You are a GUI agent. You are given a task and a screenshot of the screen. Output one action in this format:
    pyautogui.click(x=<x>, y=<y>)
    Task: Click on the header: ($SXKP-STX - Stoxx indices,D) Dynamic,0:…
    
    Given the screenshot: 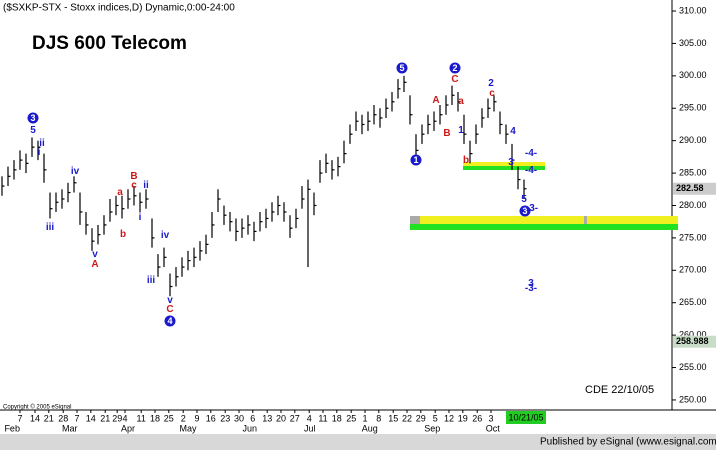 What is the action you would take?
    pyautogui.click(x=119, y=8)
    